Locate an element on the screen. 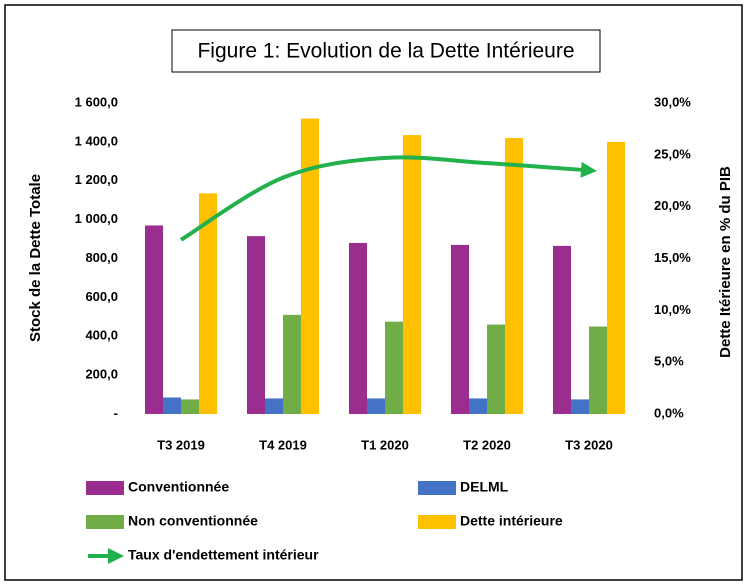 The height and width of the screenshot is (585, 747). y-tick-label: 400,0 is located at coordinates (101, 335).